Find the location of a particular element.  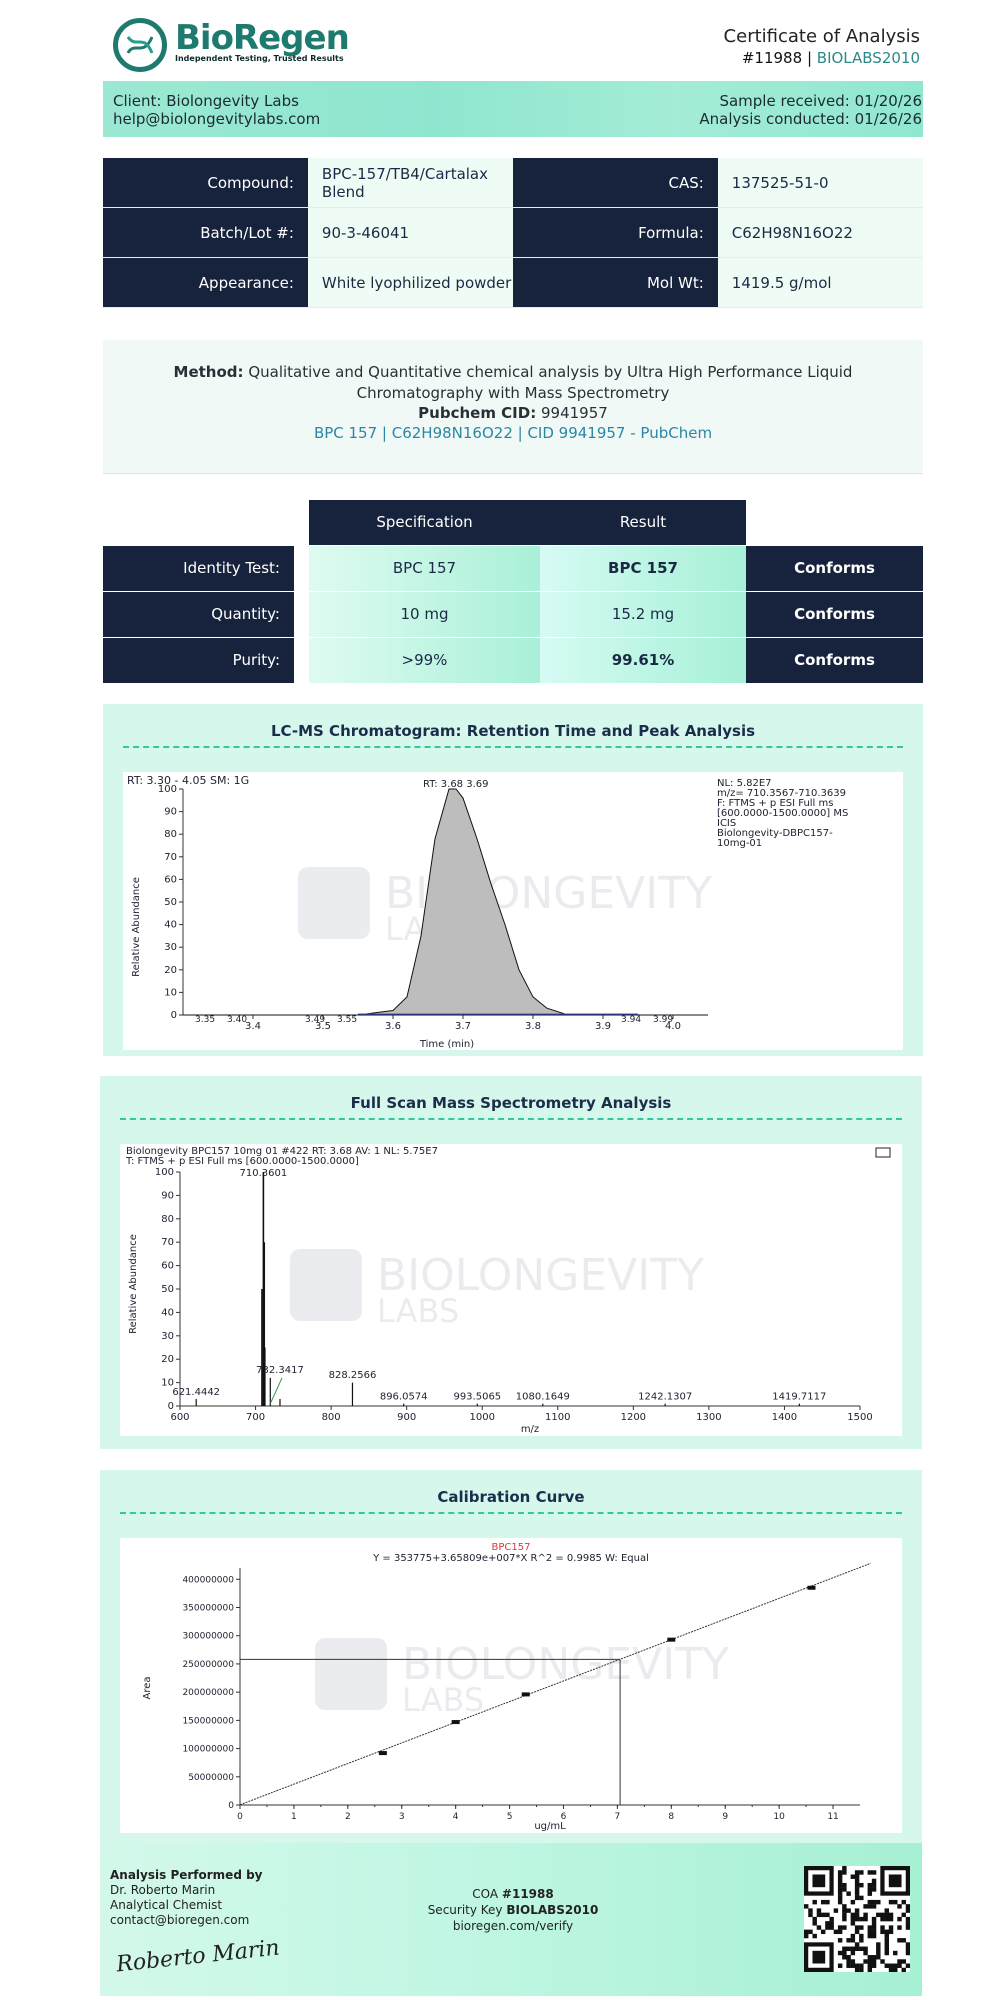

minor-peak-label: 3.99 is located at coordinates (663, 1020).